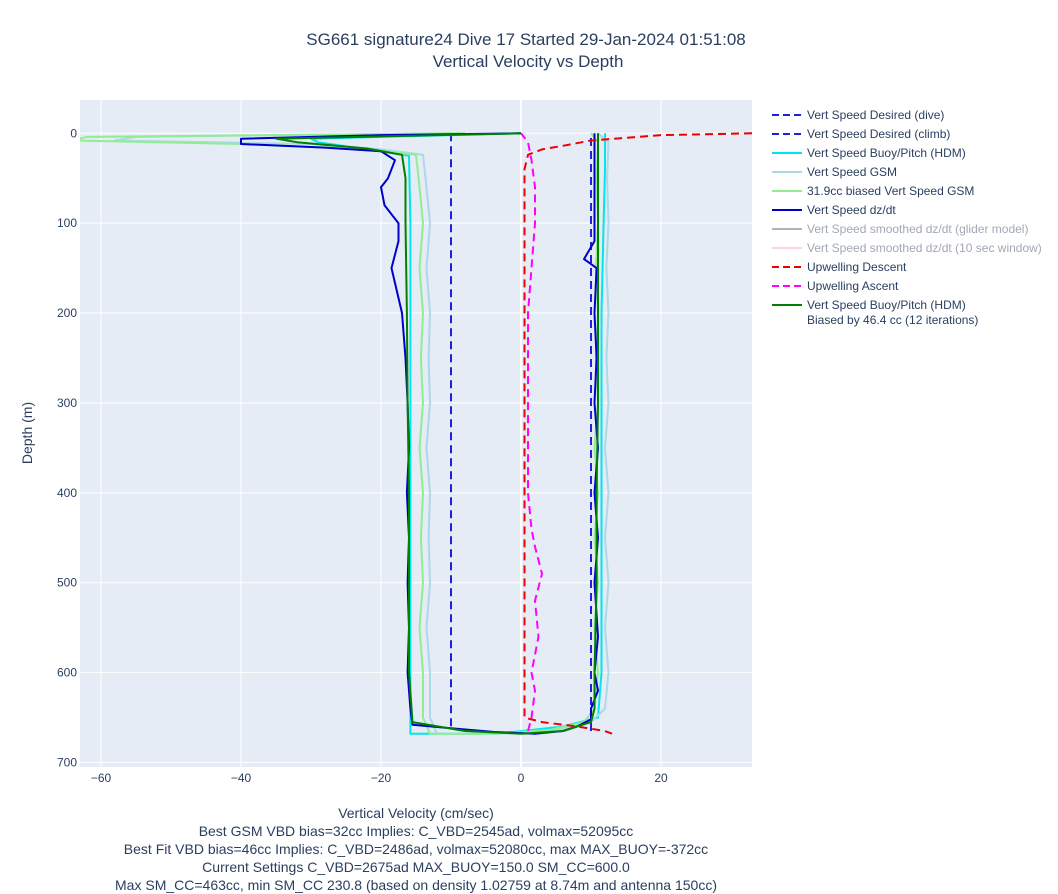 The width and height of the screenshot is (1058, 894). What do you see at coordinates (875, 115) in the screenshot?
I see `legend-label: Vert Speed Desired (dive)` at bounding box center [875, 115].